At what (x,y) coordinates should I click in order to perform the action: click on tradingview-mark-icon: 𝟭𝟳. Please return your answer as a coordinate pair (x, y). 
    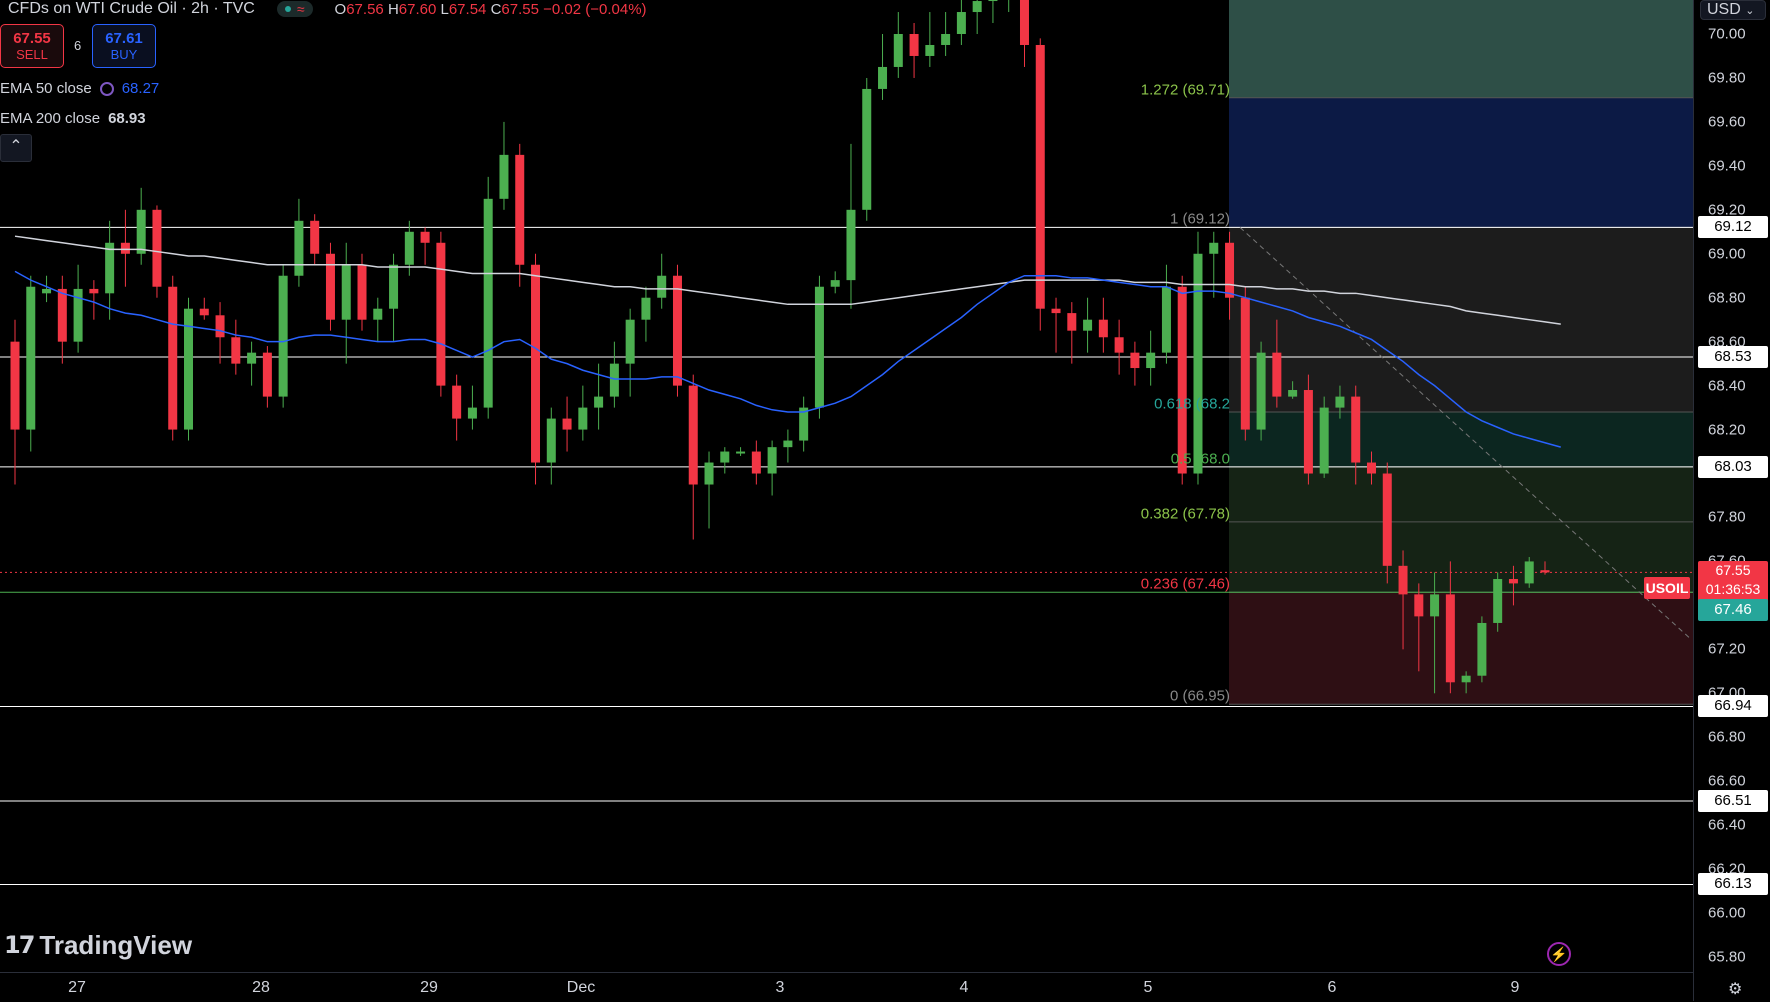
    Looking at the image, I should click on (19, 945).